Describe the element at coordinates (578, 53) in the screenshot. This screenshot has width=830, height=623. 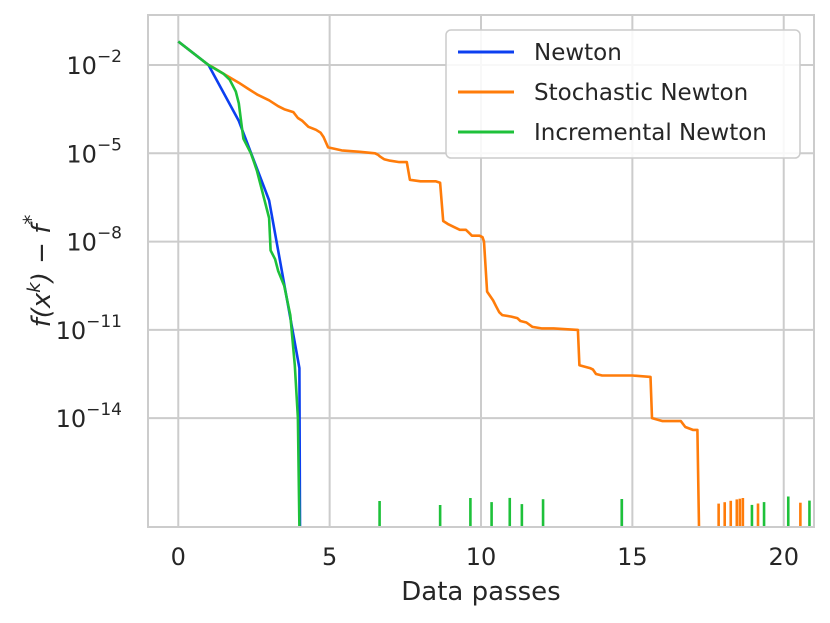
I see `legend-label: Newton` at that location.